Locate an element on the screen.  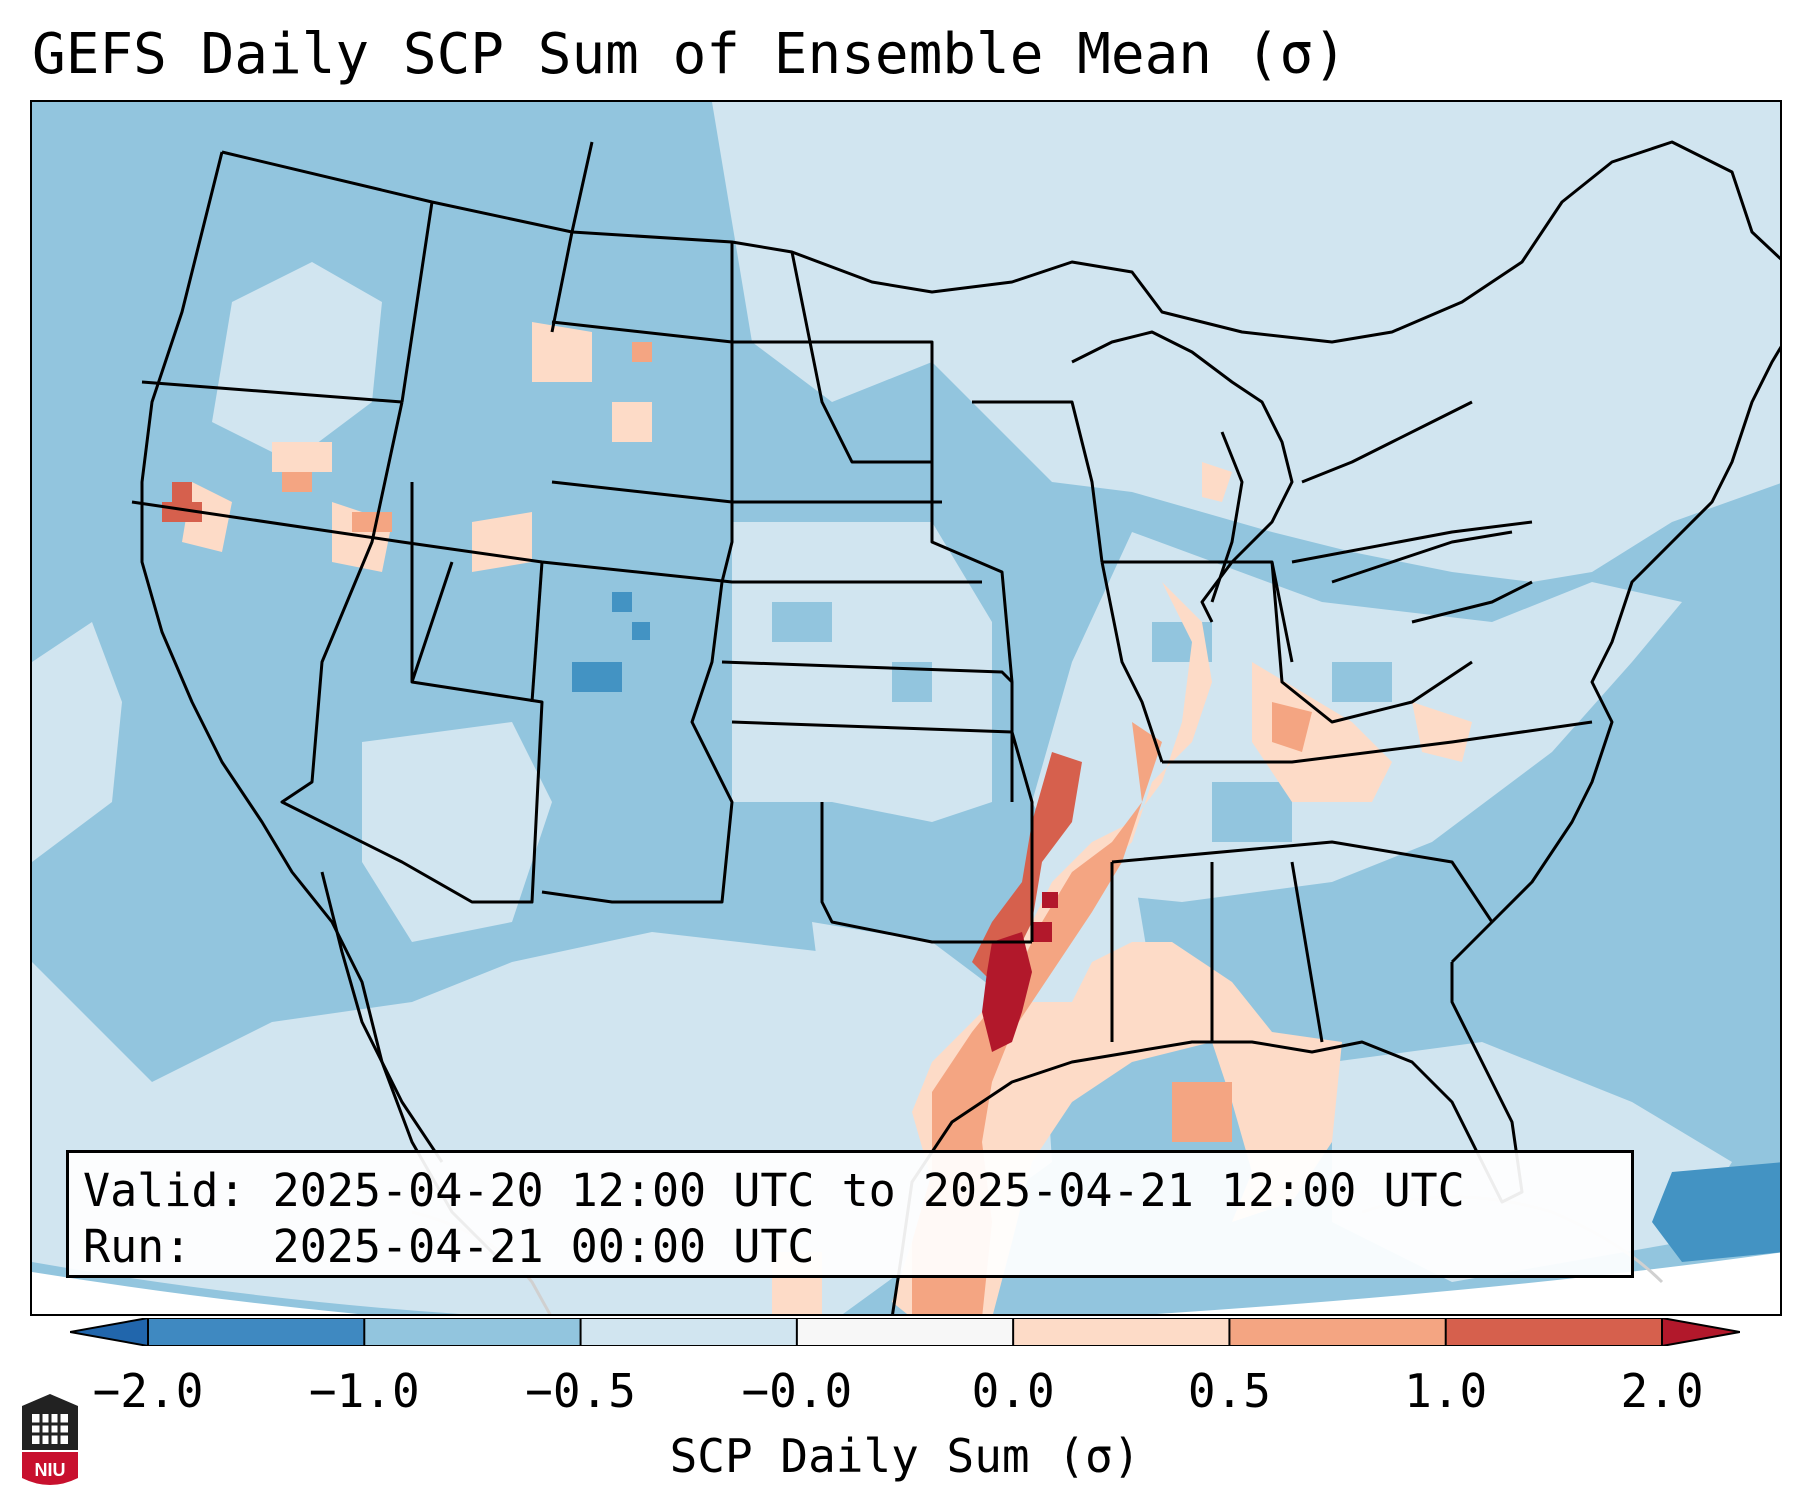
colorbar-tick-label: −1.0 is located at coordinates (364, 1391).